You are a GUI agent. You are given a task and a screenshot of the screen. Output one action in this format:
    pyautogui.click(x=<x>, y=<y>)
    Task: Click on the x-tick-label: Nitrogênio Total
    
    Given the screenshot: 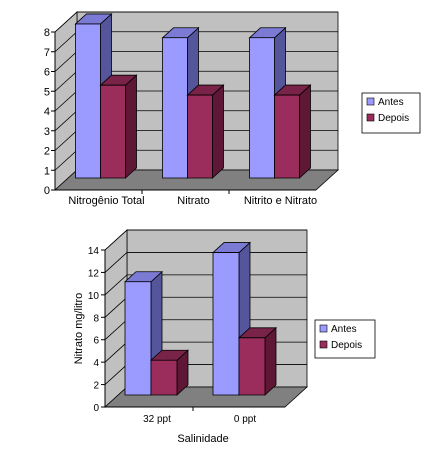 What is the action you would take?
    pyautogui.click(x=106, y=201)
    